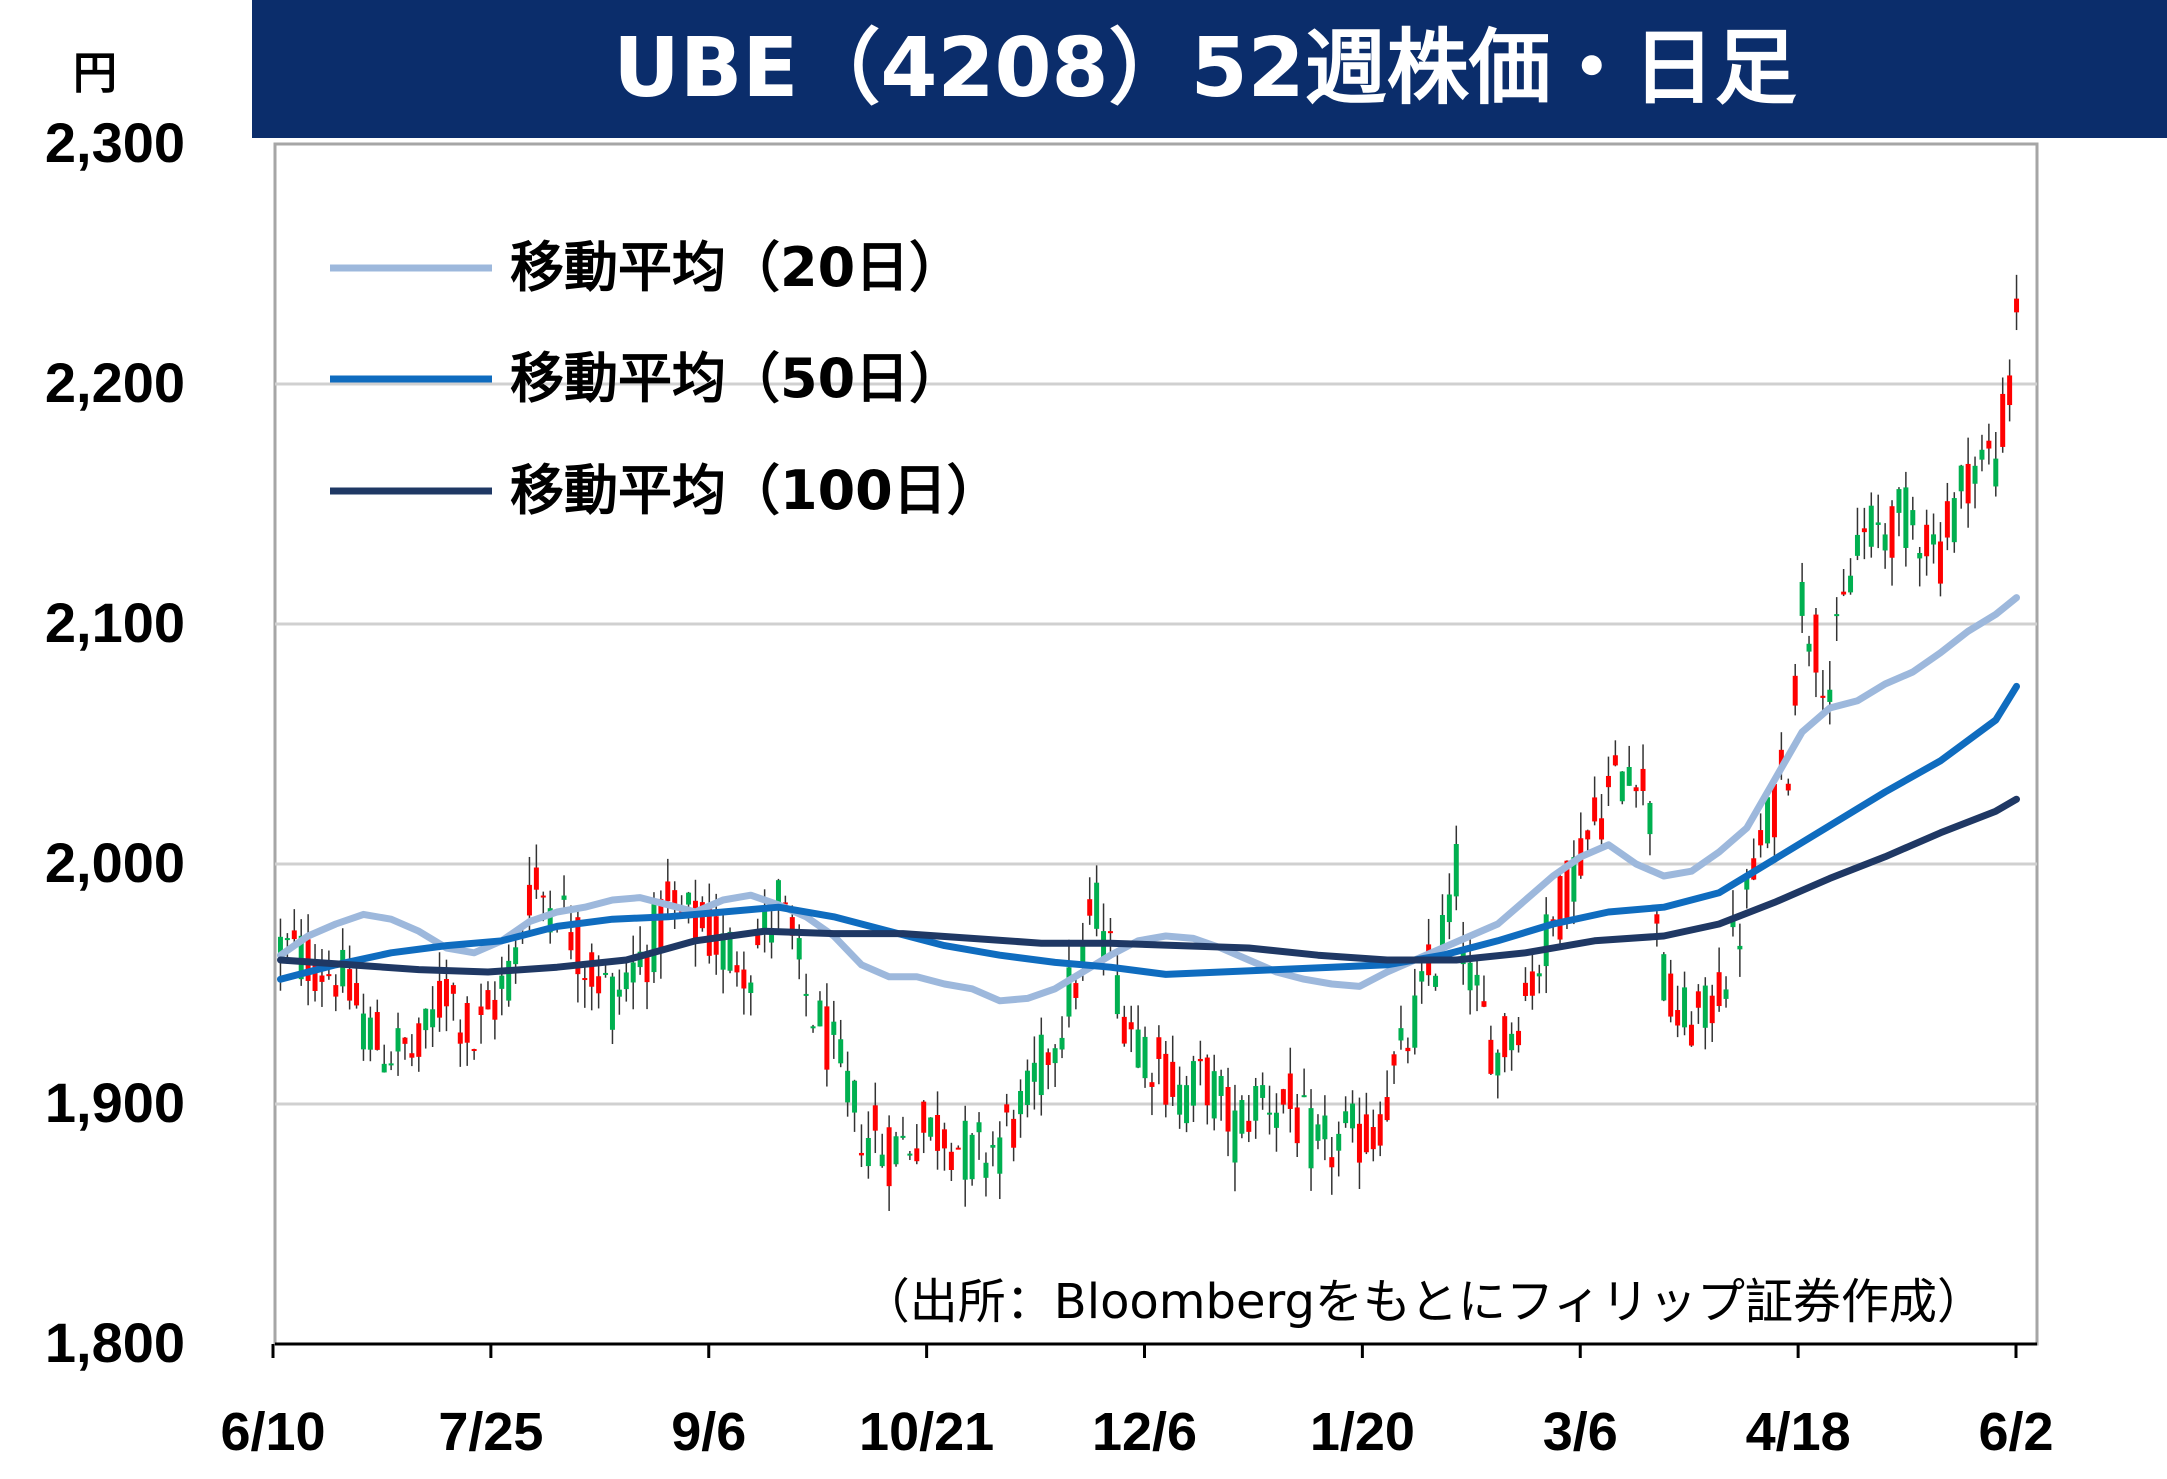 This screenshot has height=1479, width=2167. What do you see at coordinates (1580, 1432) in the screenshot?
I see `x-tick-label: 3/6` at bounding box center [1580, 1432].